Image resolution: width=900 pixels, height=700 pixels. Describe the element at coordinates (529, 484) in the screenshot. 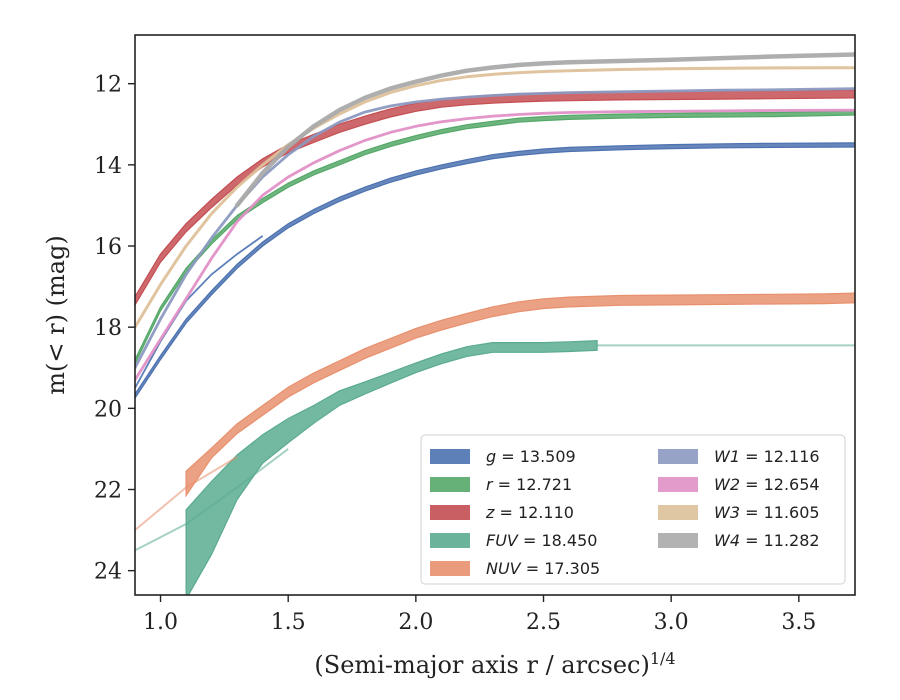

I see `legend-label: r = 12.721` at that location.